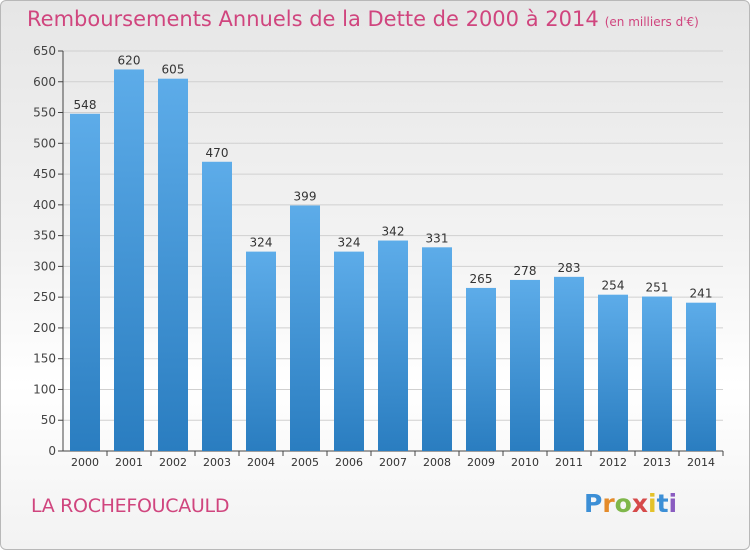 The height and width of the screenshot is (550, 750). Describe the element at coordinates (525, 462) in the screenshot. I see `x-tick-label: 2010` at that location.